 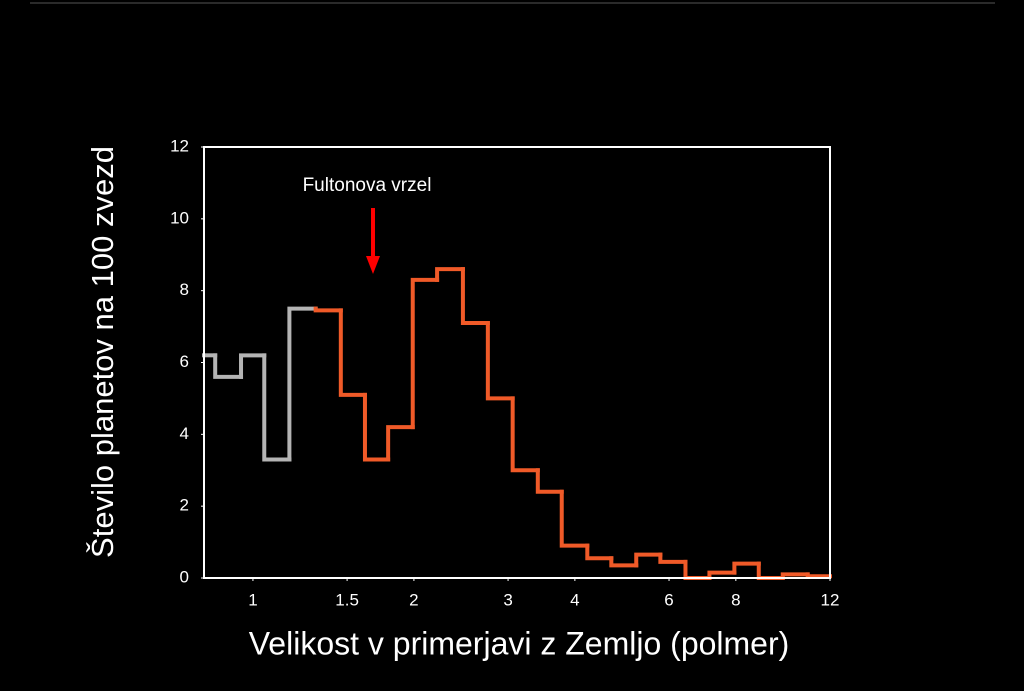 I want to click on x-tick-label: 2, so click(x=413, y=599).